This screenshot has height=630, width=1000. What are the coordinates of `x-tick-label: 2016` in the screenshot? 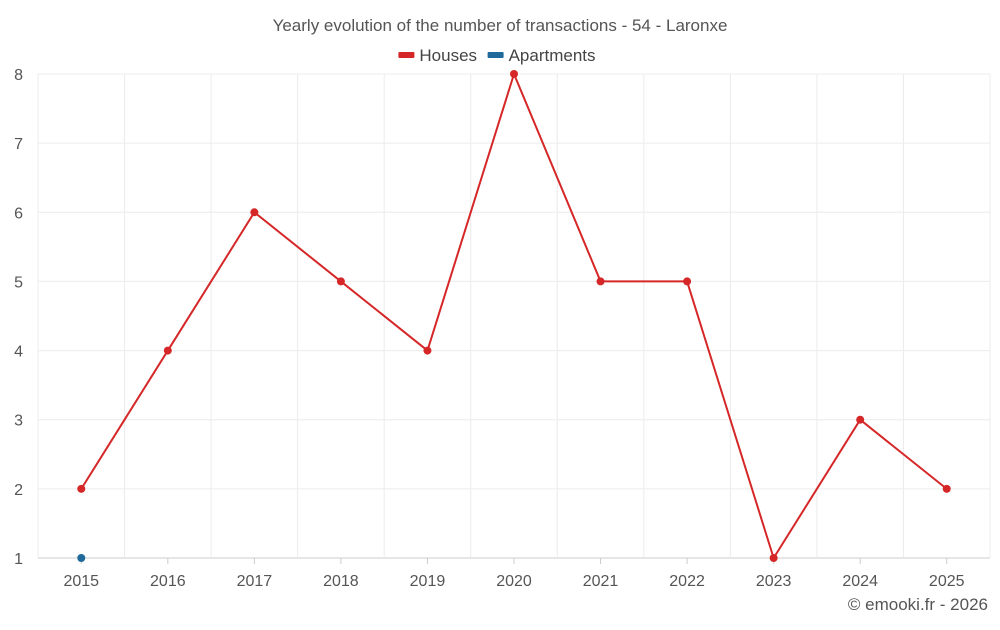 It's located at (168, 581).